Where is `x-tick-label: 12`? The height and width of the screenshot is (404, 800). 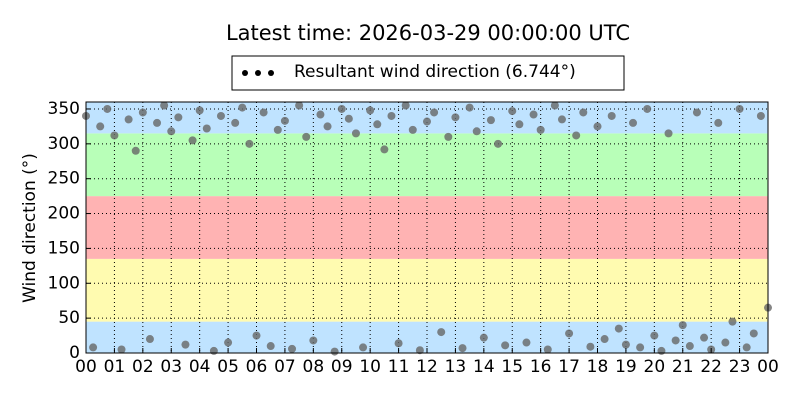 x-tick-label: 12 is located at coordinates (427, 367).